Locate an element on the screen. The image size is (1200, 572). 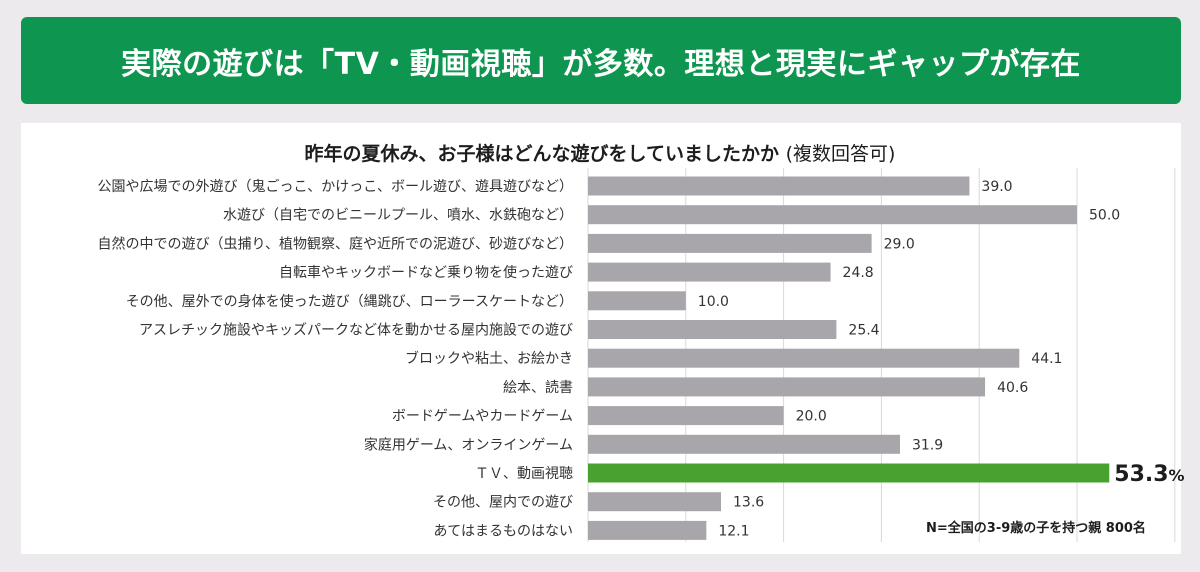
category-label: ブロックや粘土、お絵かき is located at coordinates (489, 358).